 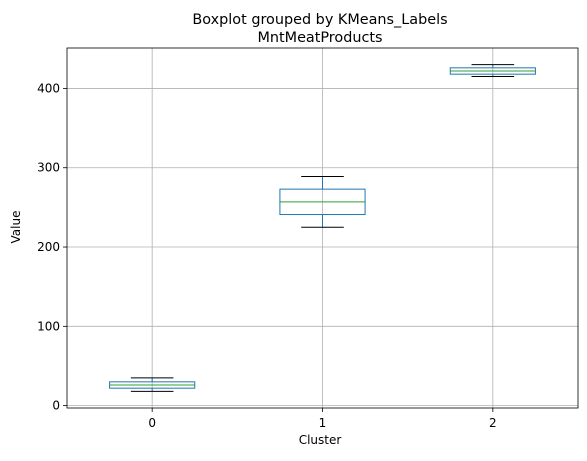 What do you see at coordinates (493, 423) in the screenshot?
I see `x-tick-label: 2` at bounding box center [493, 423].